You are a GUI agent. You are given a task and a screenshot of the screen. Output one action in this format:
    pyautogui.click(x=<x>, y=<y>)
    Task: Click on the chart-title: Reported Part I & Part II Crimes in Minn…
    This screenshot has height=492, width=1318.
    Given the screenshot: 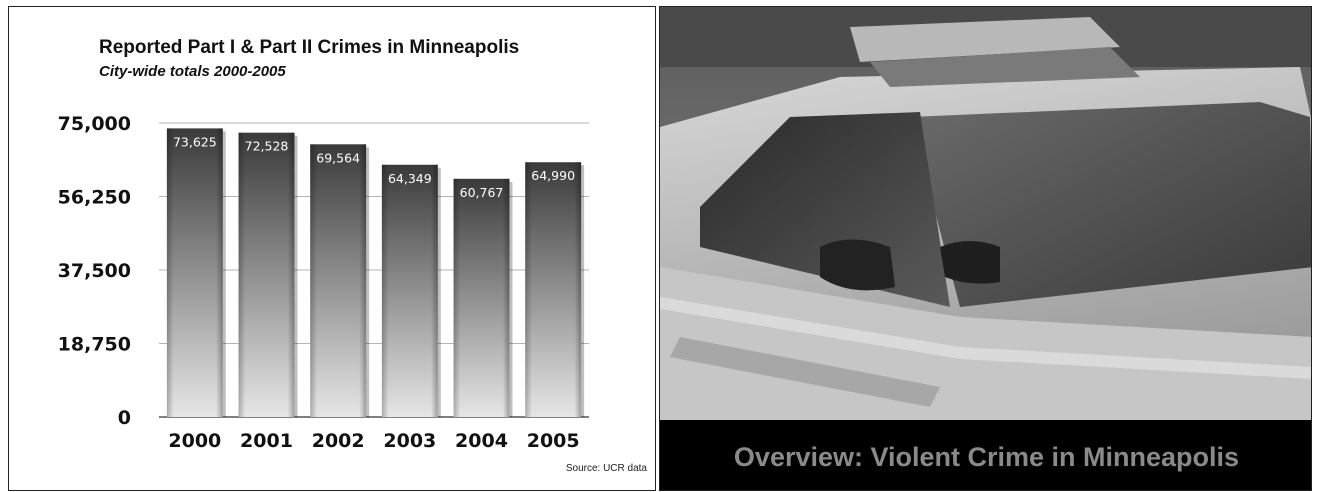 What is the action you would take?
    pyautogui.click(x=309, y=47)
    